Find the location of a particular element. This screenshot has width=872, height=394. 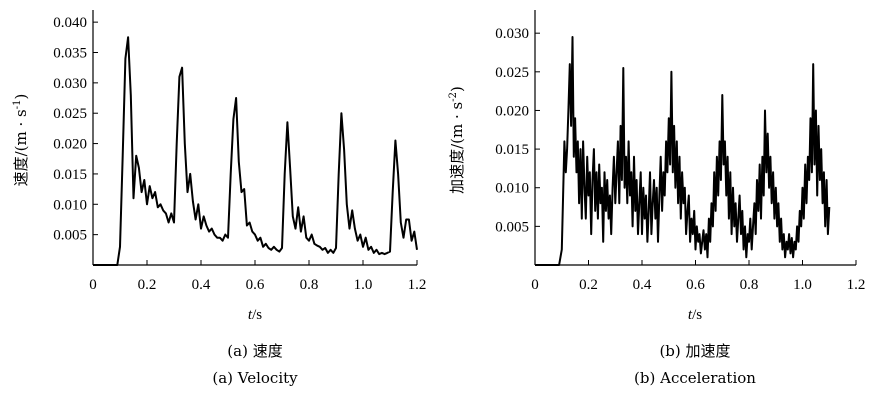

y-tick-label: 0.035 is located at coordinates (70, 54).